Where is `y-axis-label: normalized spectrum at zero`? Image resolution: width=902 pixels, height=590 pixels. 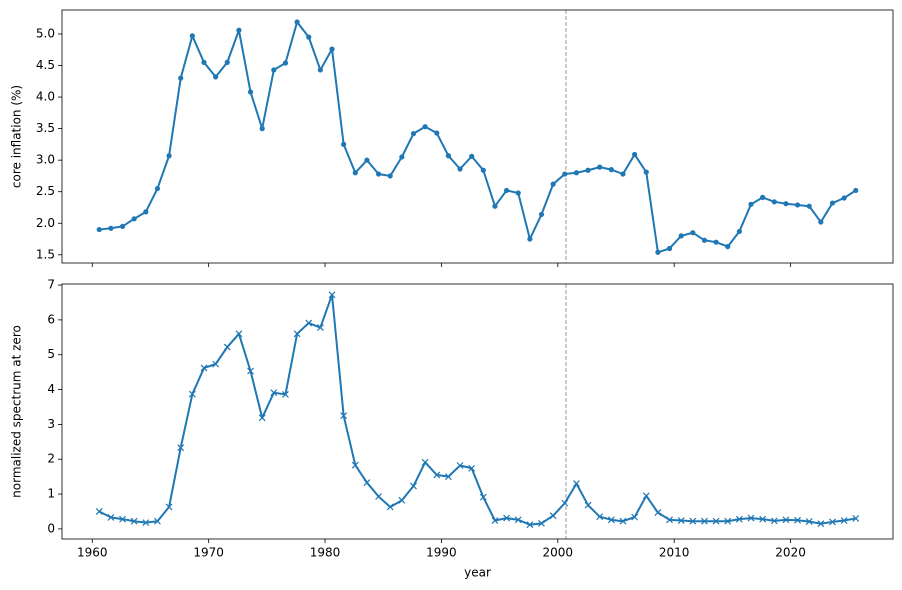
y-axis-label: normalized spectrum at zero is located at coordinates (17, 411).